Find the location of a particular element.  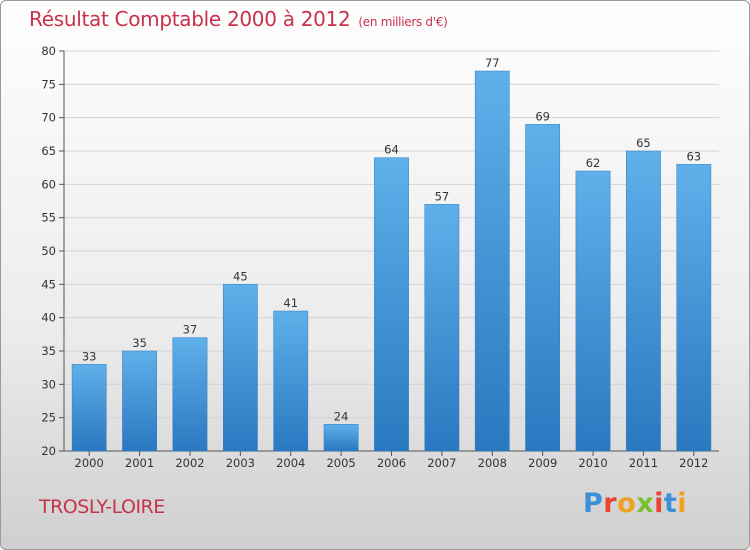

bar-2005 is located at coordinates (341, 438).